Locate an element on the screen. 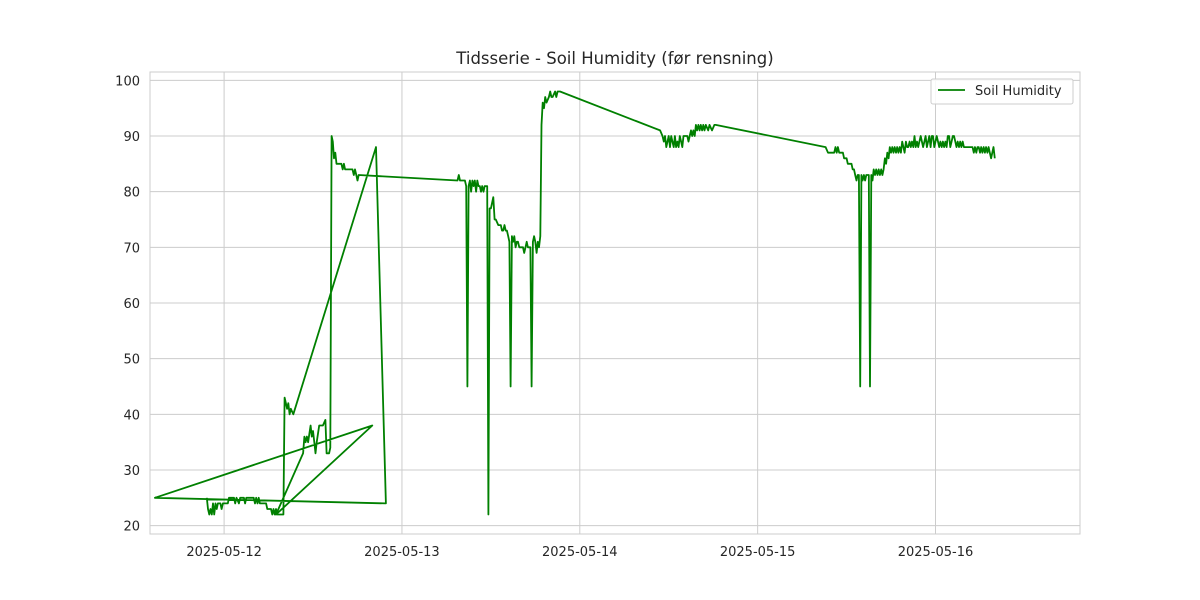 This screenshot has height=600, width=1200. x-tick-label: 2025-05-15 is located at coordinates (758, 552).